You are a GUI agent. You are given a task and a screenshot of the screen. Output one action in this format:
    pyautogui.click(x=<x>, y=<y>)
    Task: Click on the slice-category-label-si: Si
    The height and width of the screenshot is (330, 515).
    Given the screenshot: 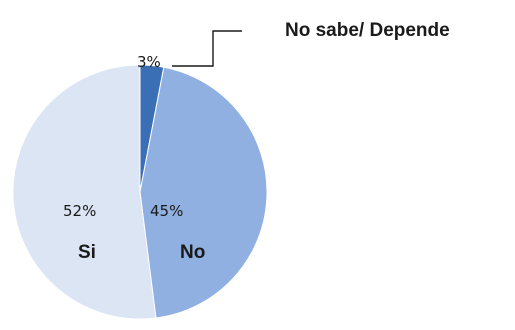 What is the action you would take?
    pyautogui.click(x=87, y=252)
    